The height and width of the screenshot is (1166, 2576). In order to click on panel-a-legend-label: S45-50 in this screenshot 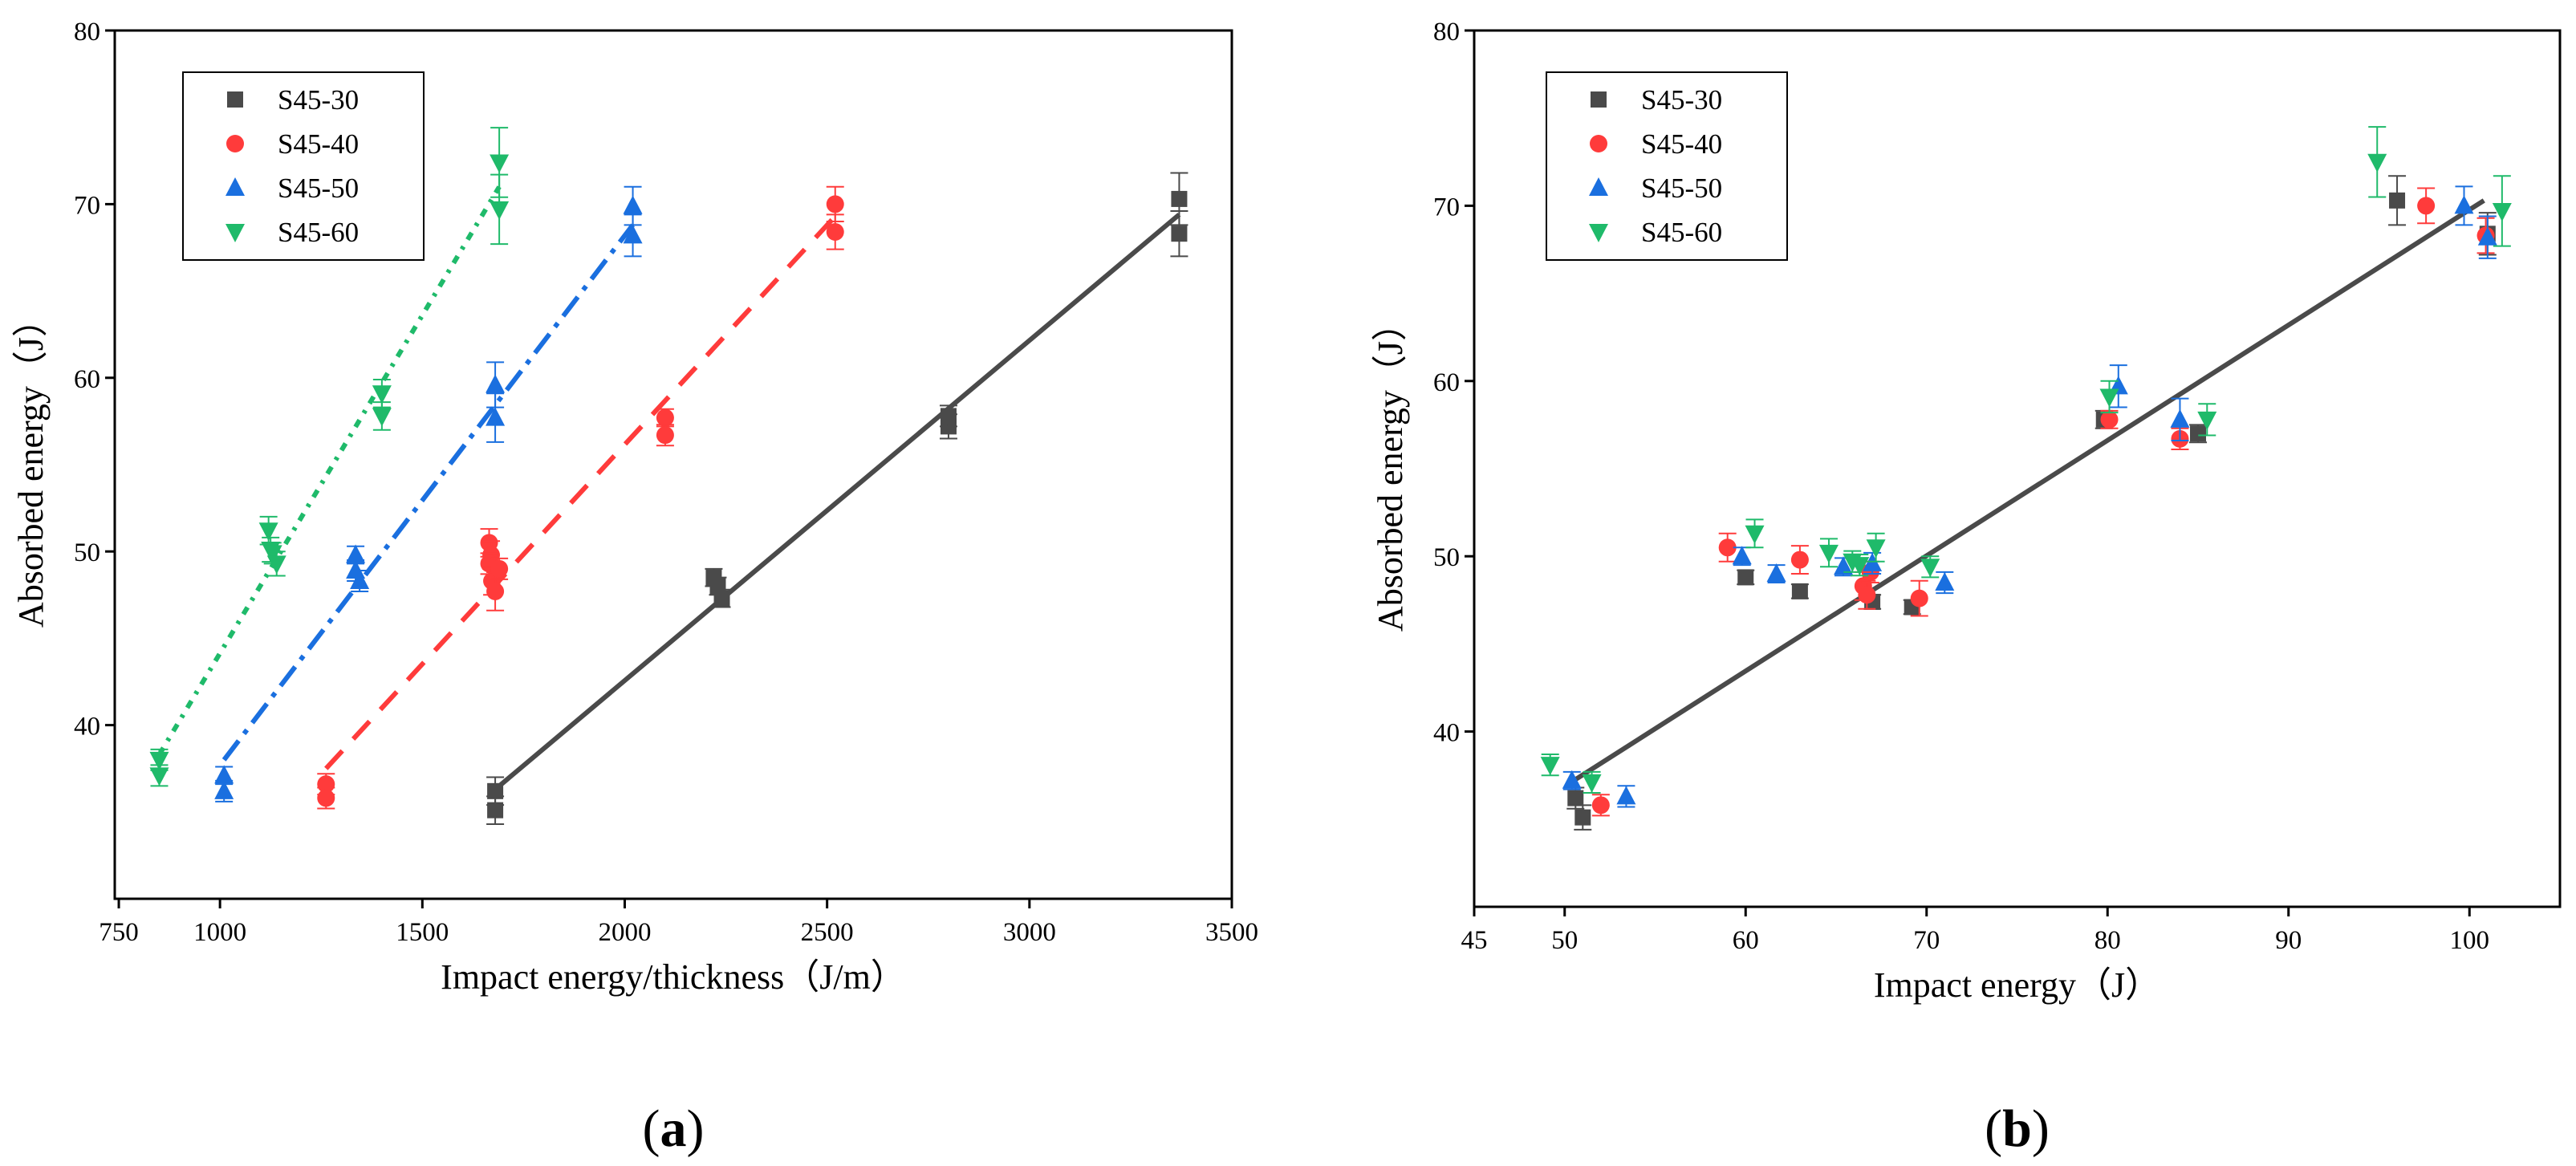, I will do `click(318, 188)`.